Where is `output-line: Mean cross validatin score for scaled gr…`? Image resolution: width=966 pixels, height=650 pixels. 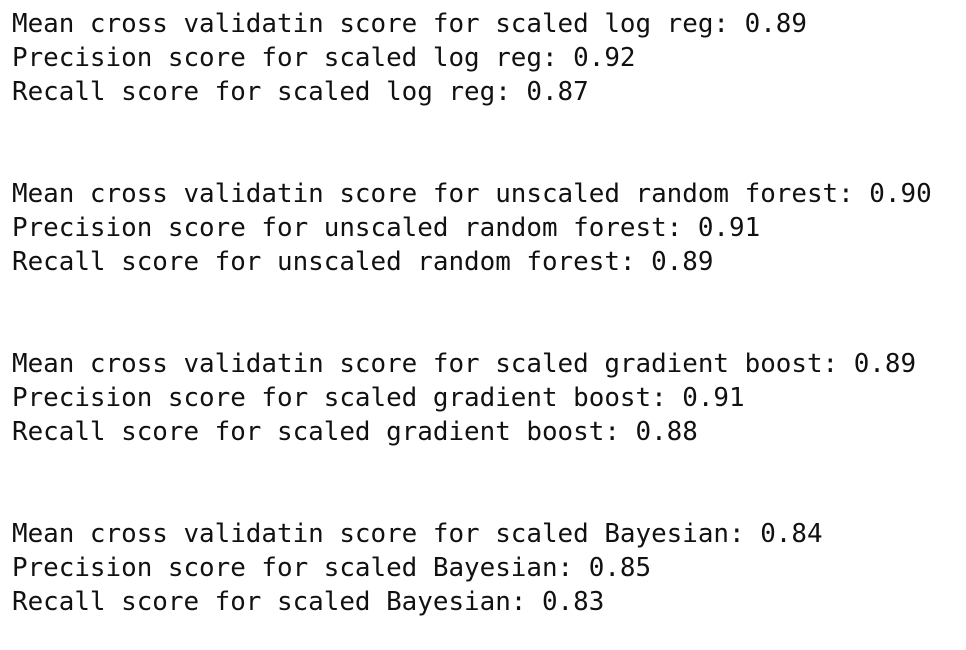 output-line: Mean cross validatin score for scaled gr… is located at coordinates (464, 364).